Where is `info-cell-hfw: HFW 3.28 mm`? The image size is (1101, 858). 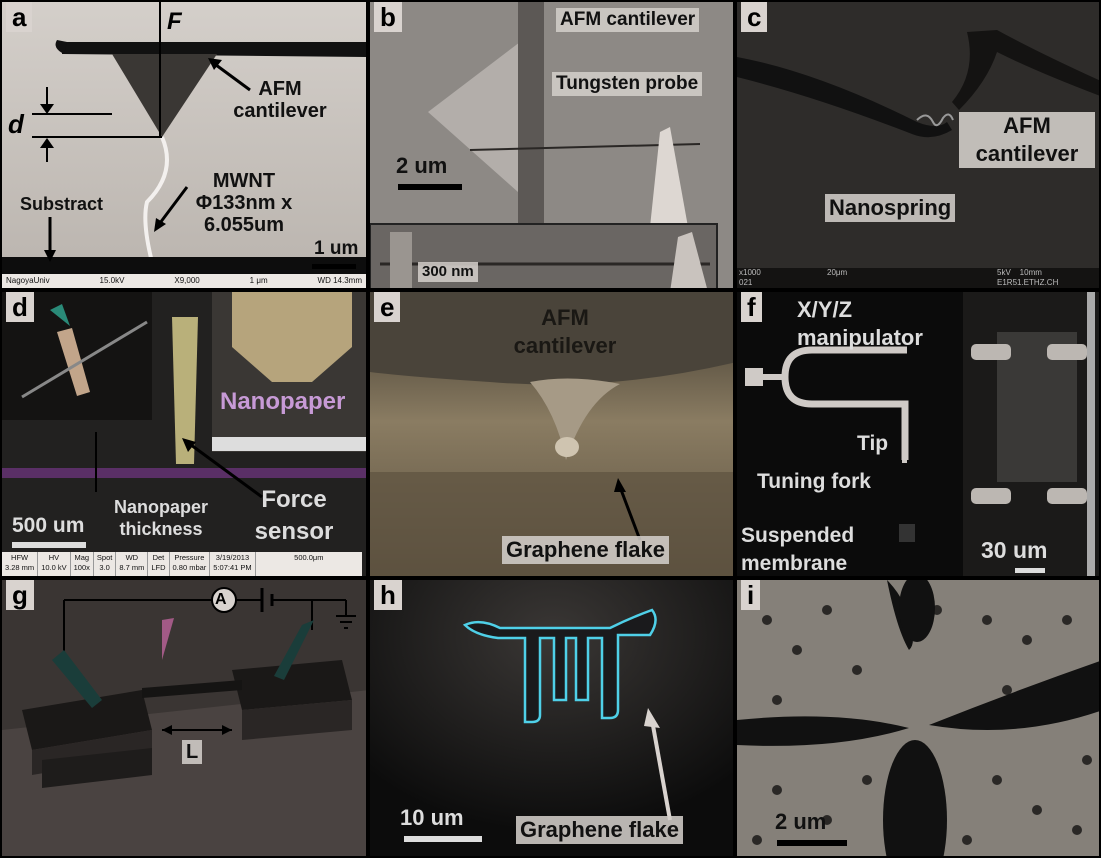 info-cell-hfw: HFW 3.28 mm is located at coordinates (20, 564).